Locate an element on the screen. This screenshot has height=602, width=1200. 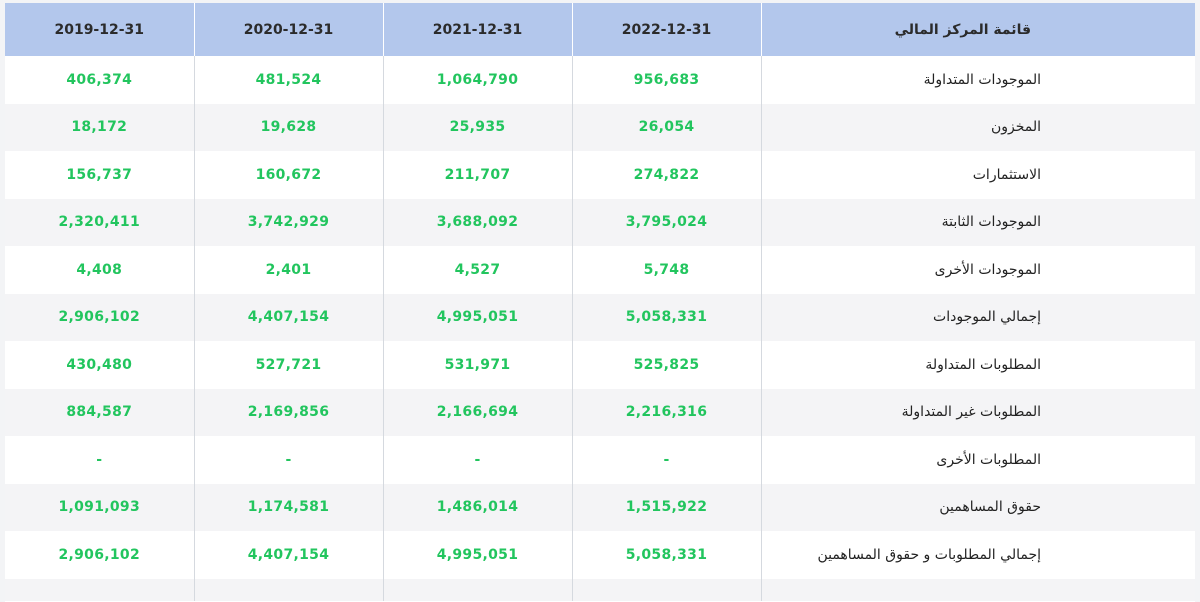
value-cell: 25,935 is located at coordinates (477, 127).